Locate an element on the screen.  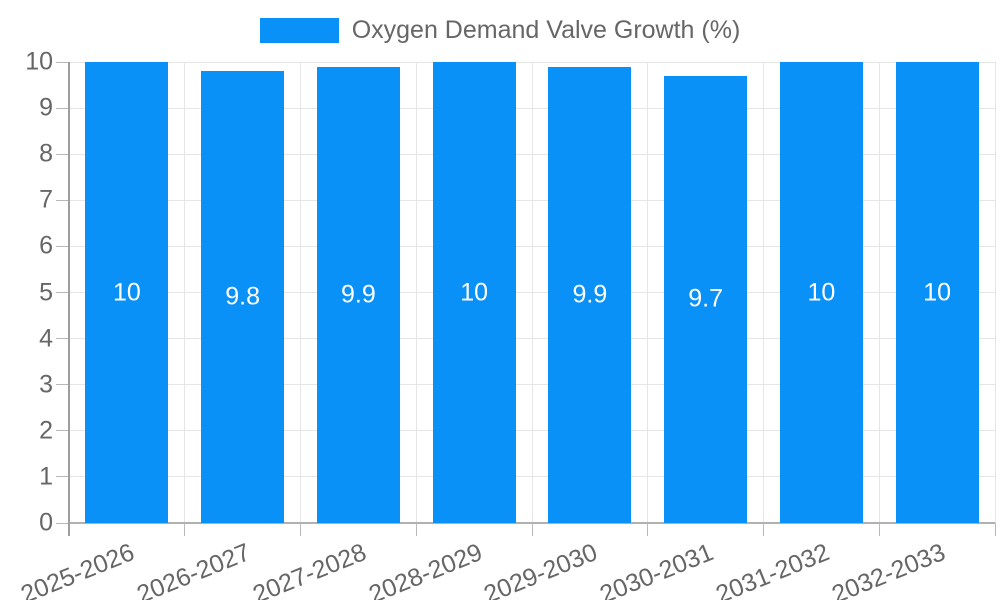
y-tick-label: 7 is located at coordinates (46, 199).